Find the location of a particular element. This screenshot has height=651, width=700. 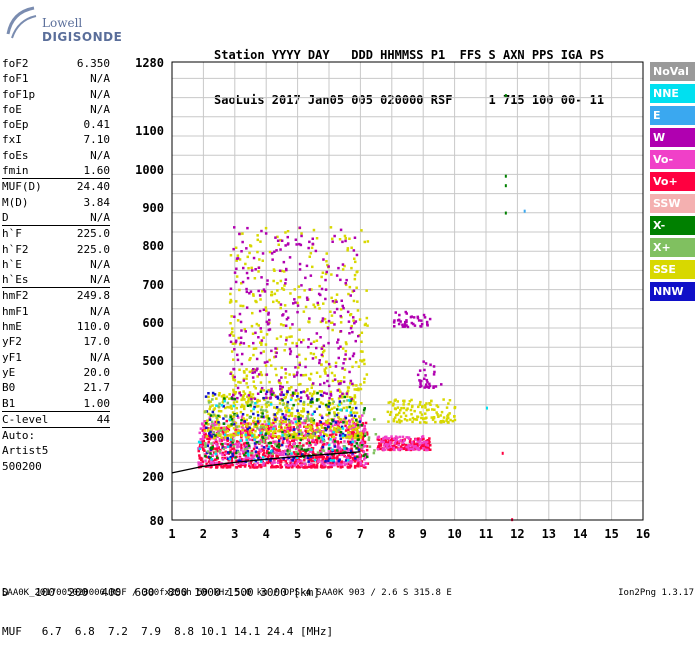

param-row: h`F 225.0 is located at coordinates (56, 233).